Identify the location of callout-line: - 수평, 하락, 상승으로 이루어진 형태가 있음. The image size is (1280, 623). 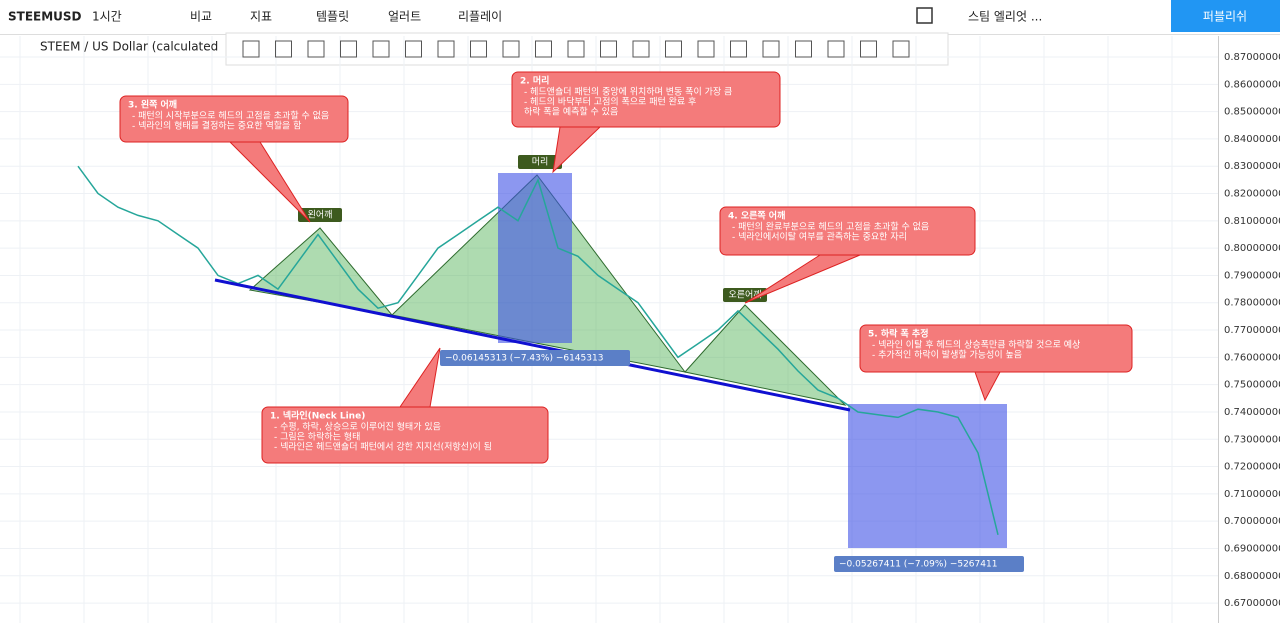
(357, 427).